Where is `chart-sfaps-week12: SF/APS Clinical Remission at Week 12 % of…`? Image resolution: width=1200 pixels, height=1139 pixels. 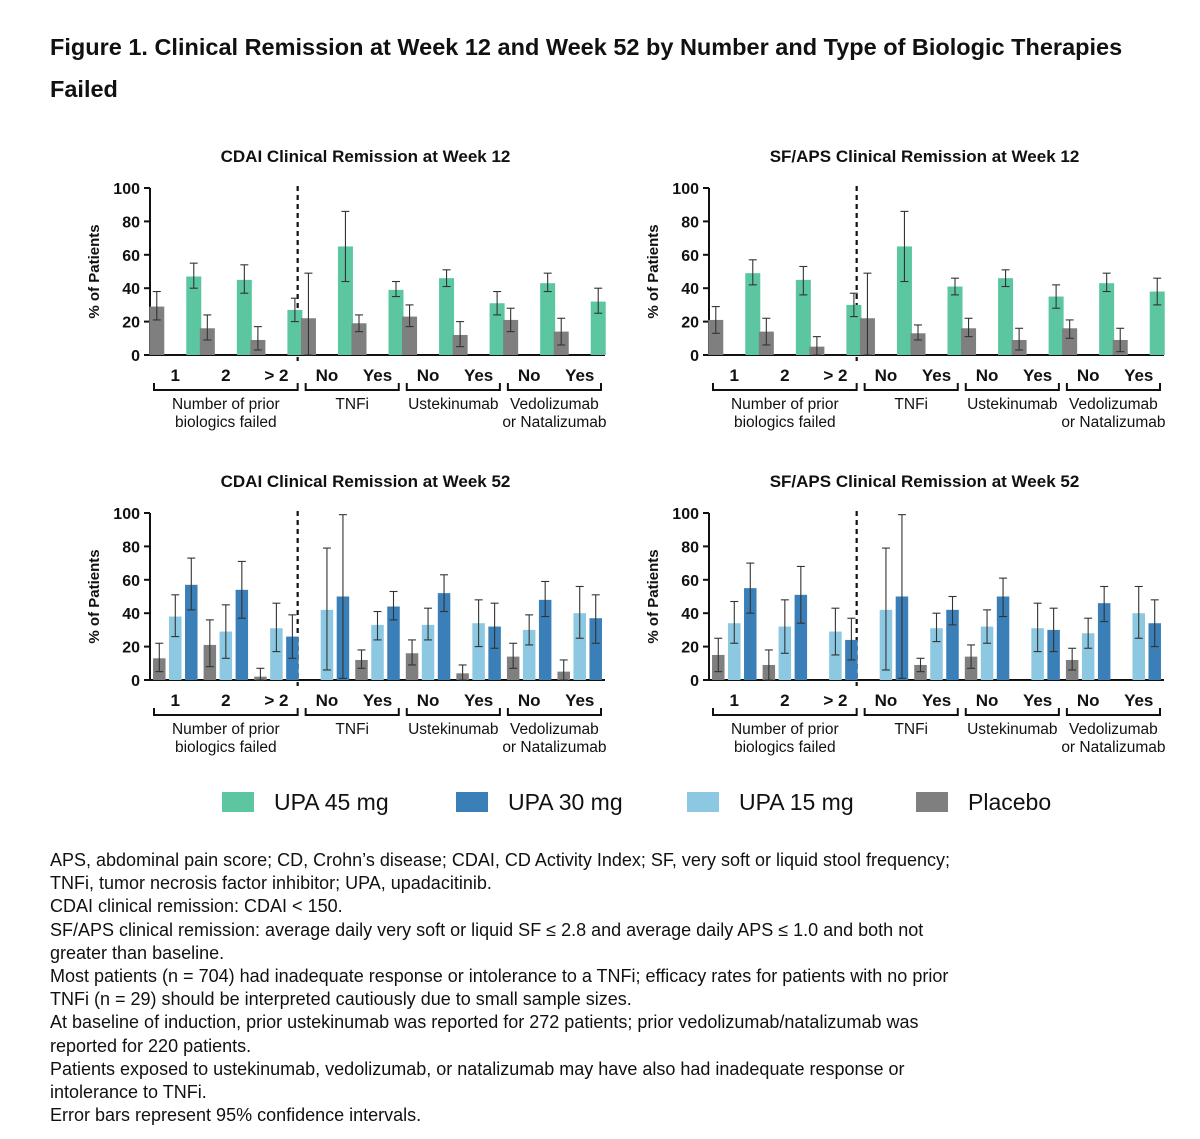
chart-sfaps-week12: SF/APS Clinical Remission at Week 12 % of… is located at coordinates (905, 289).